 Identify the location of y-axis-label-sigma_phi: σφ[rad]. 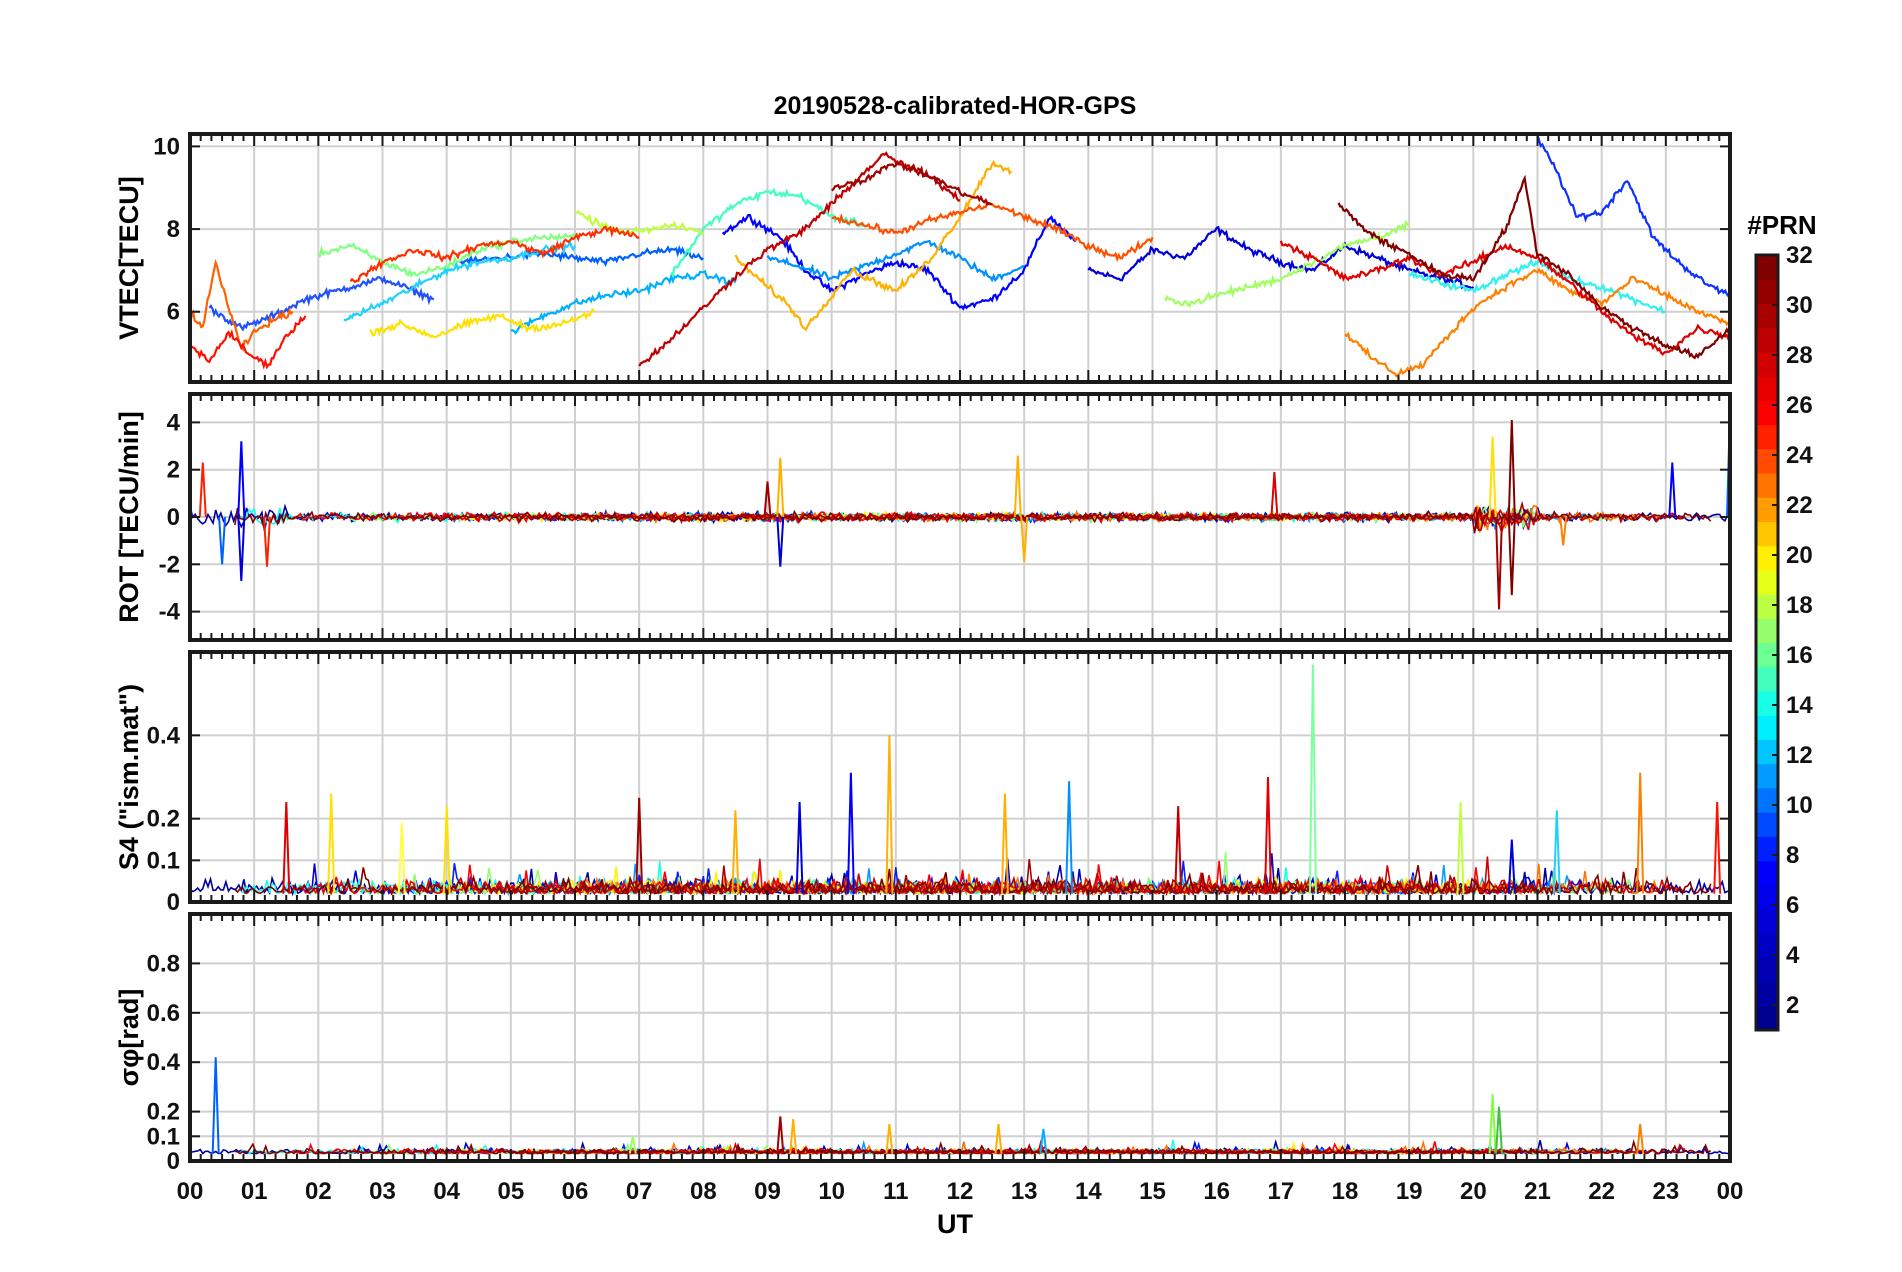
(129, 1038).